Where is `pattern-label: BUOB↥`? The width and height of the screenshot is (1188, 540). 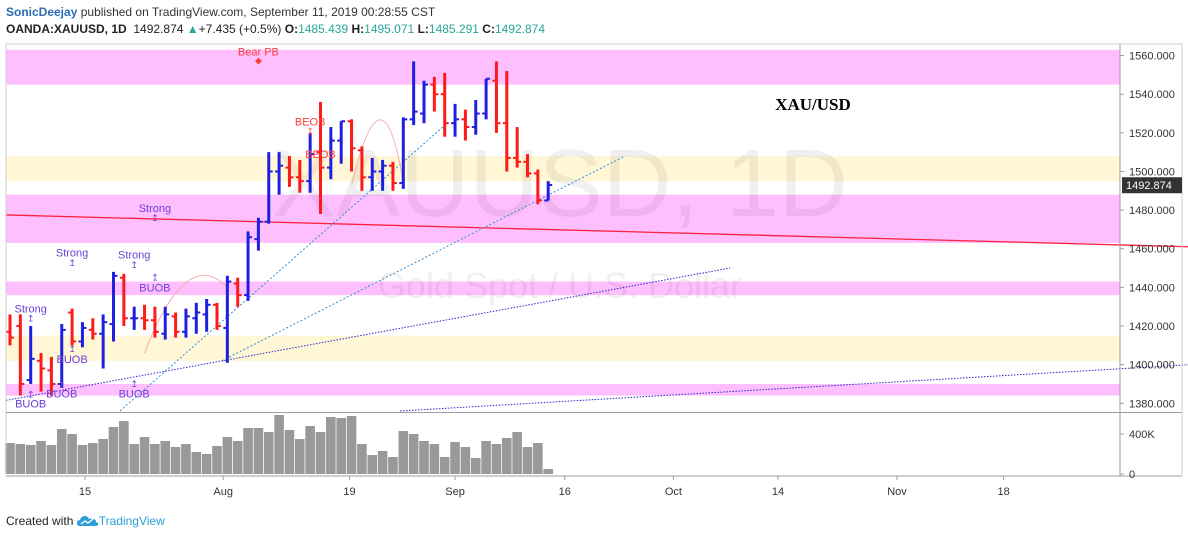 pattern-label: BUOB↥ is located at coordinates (30, 401).